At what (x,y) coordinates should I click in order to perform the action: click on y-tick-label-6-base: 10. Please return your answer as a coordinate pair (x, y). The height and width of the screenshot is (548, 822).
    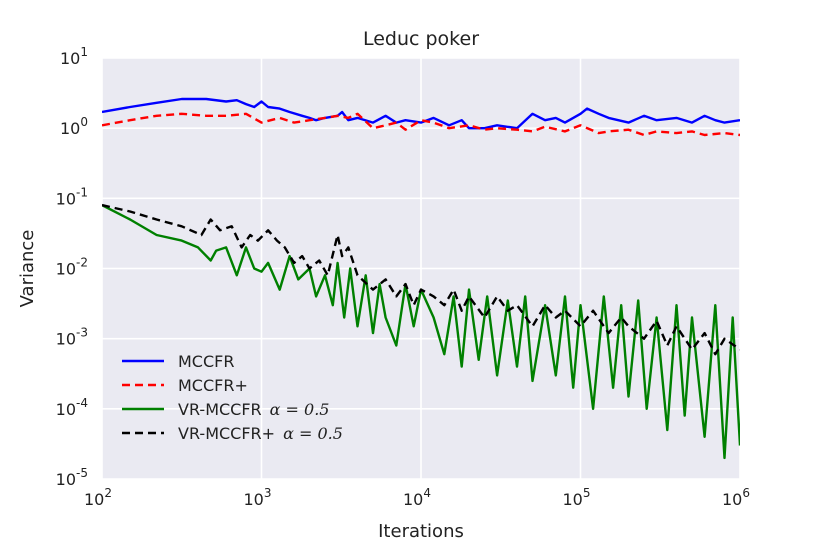
    Looking at the image, I should click on (66, 479).